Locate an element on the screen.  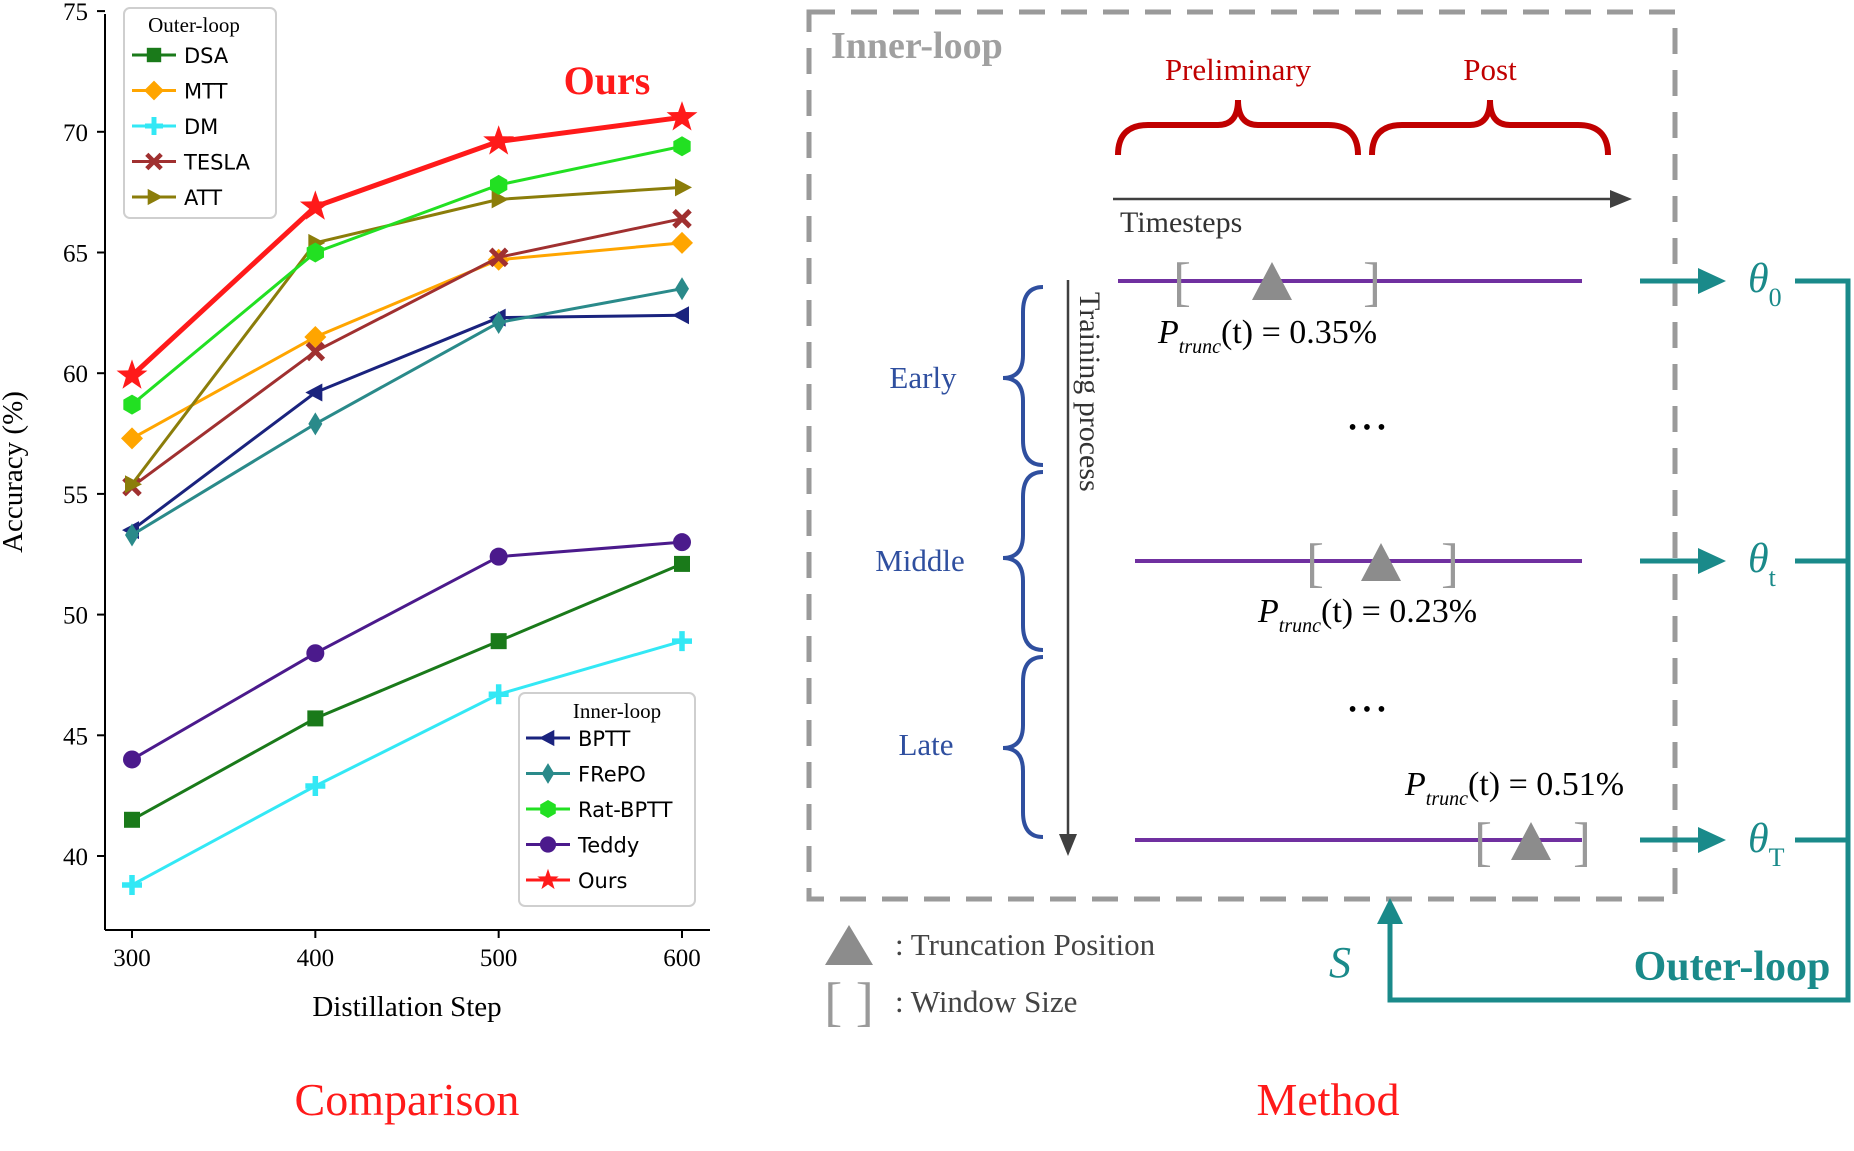
training-process-label: Training process is located at coordinates (1089, 392).